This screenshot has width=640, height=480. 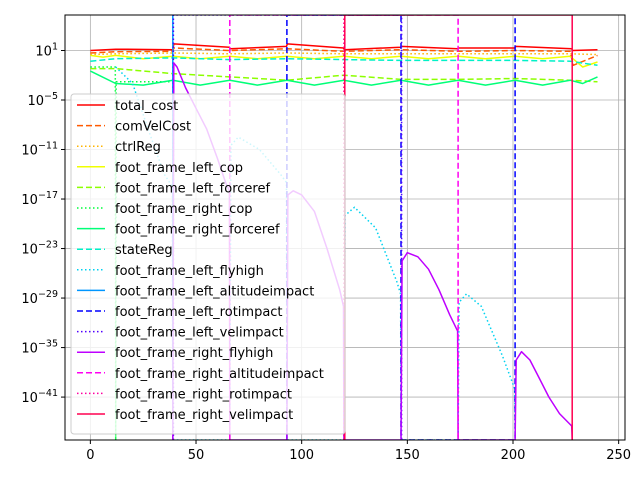 What do you see at coordinates (48, 195) in the screenshot?
I see `y-tick-exponent: −17` at bounding box center [48, 195].